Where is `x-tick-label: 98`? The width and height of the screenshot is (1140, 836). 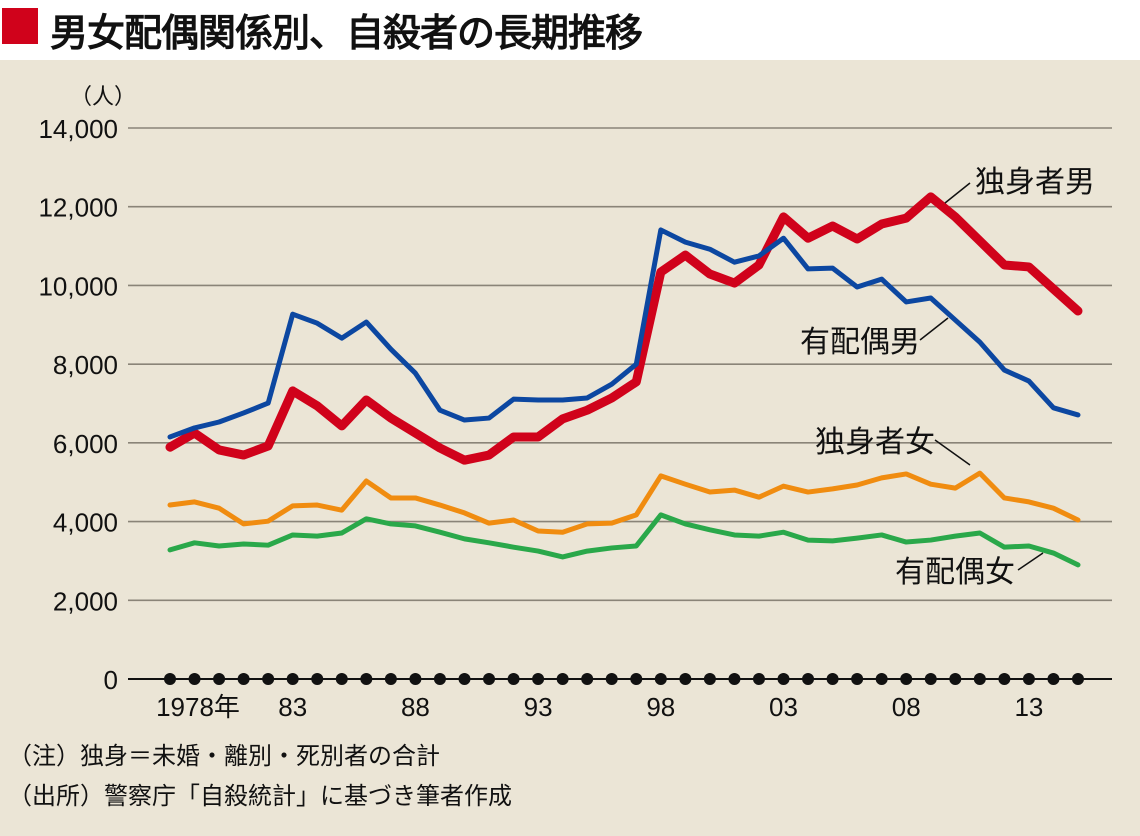 x-tick-label: 98 is located at coordinates (660, 707).